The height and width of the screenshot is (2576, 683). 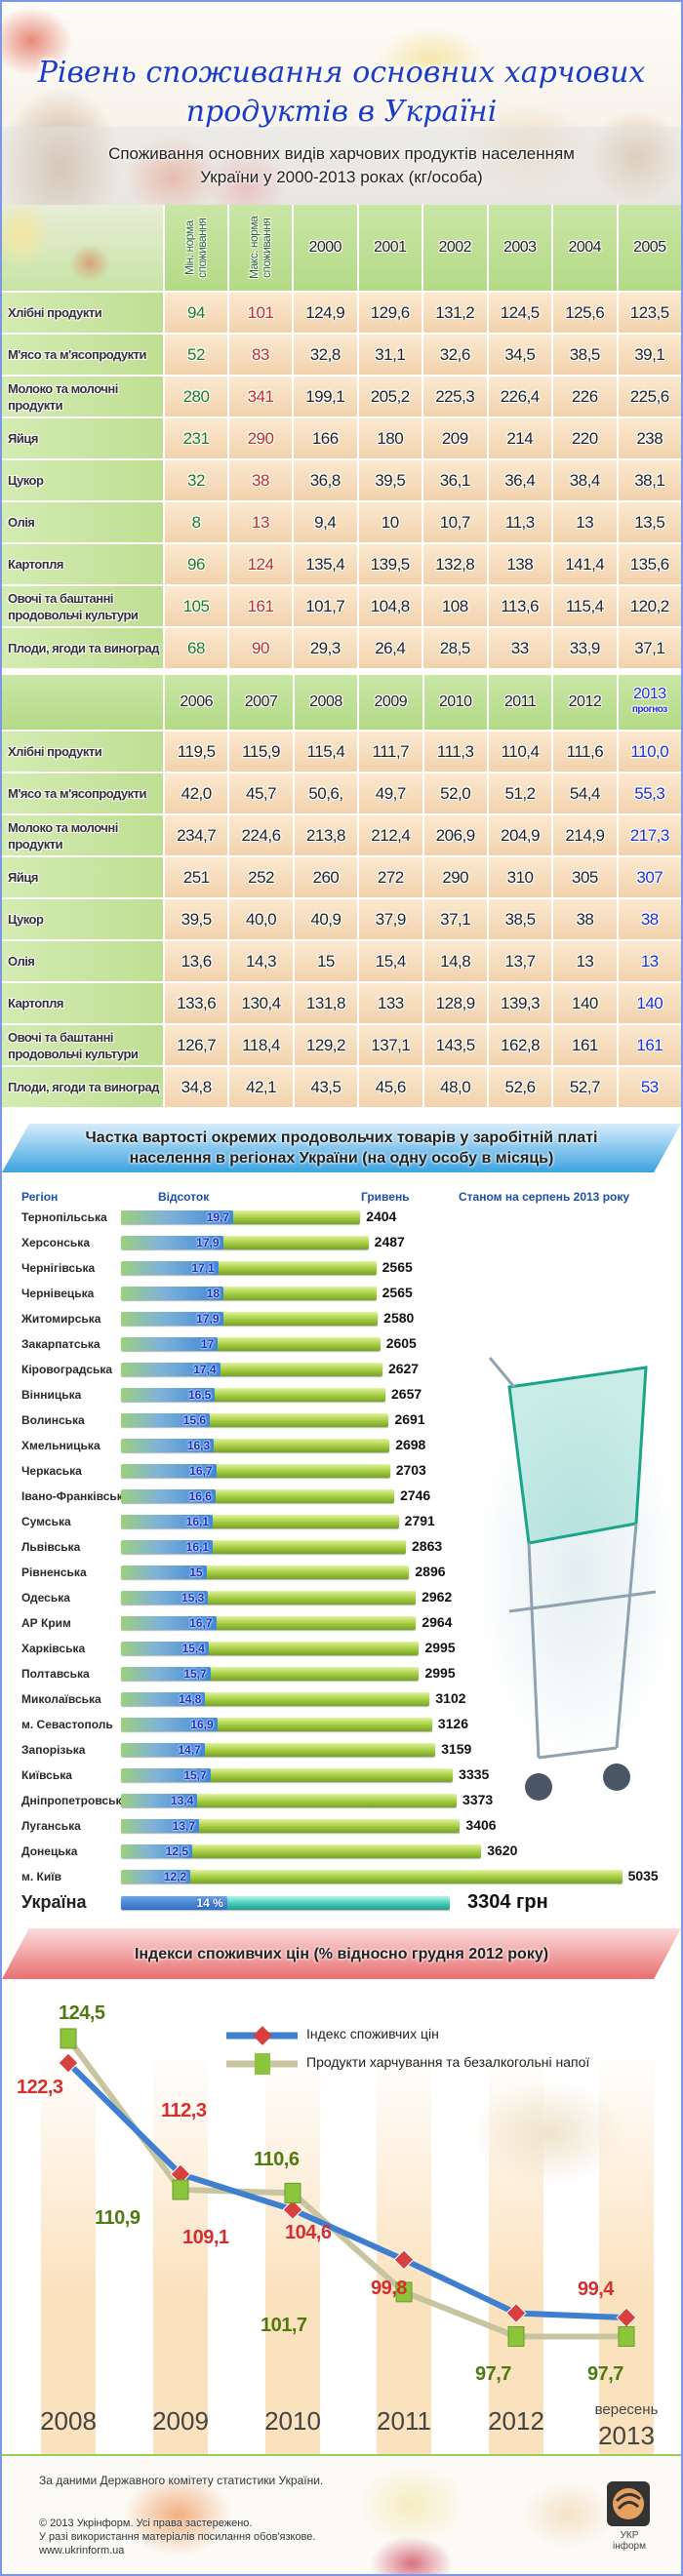 What do you see at coordinates (585, 919) in the screenshot?
I see `value-cell: 38` at bounding box center [585, 919].